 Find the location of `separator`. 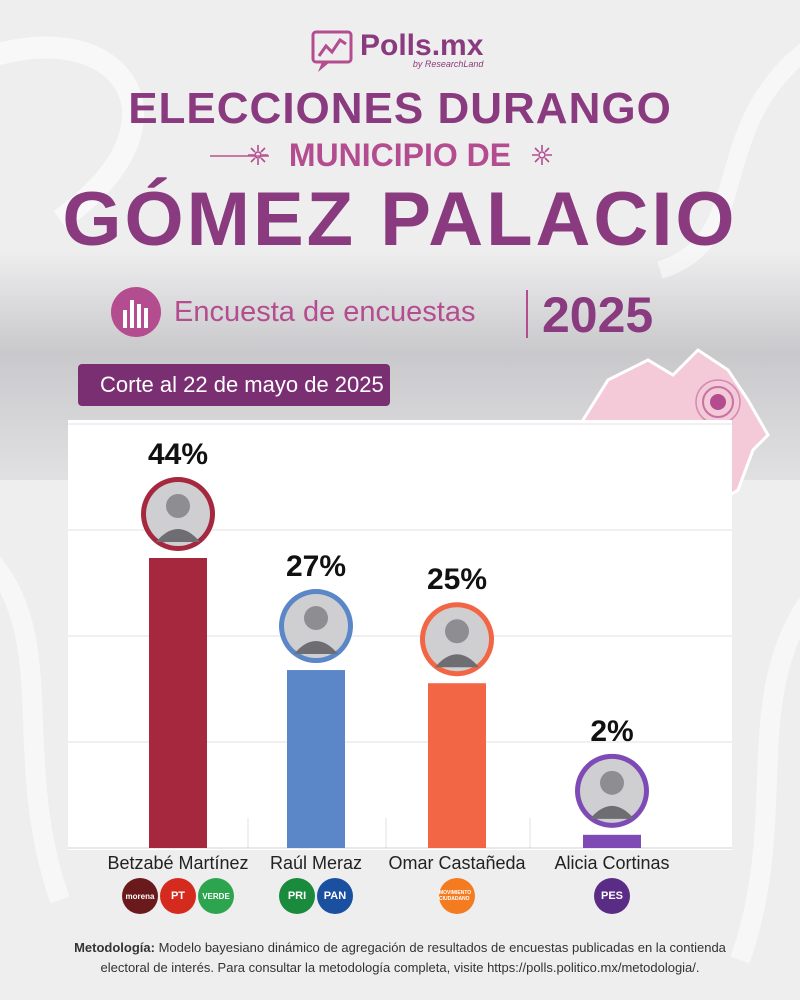

separator is located at coordinates (527, 314).